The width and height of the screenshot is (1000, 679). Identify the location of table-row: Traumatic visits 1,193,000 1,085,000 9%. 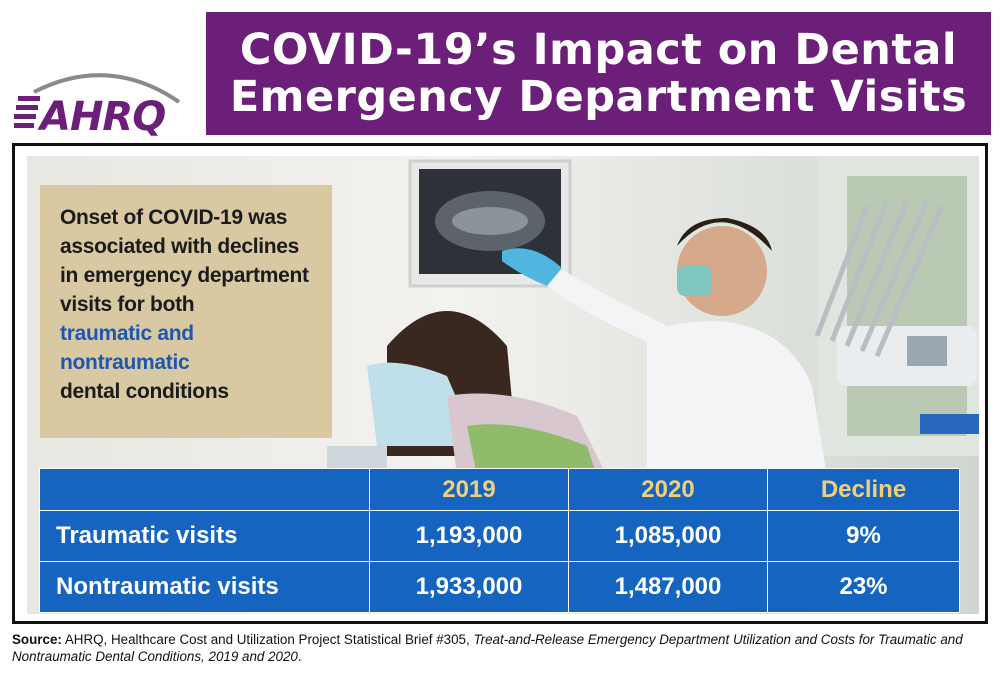
(499, 536).